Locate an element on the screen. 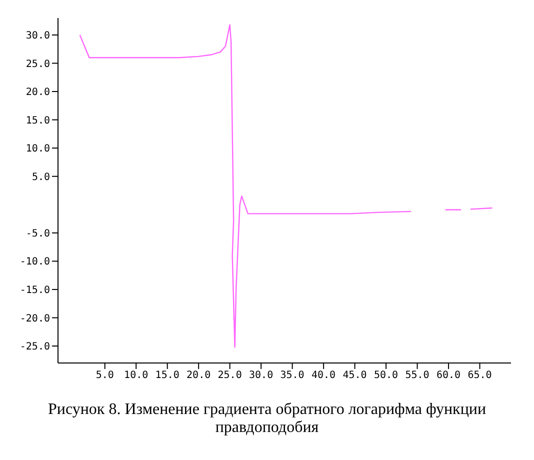 The height and width of the screenshot is (460, 534). x-tick-label: 60.0 is located at coordinates (448, 376).